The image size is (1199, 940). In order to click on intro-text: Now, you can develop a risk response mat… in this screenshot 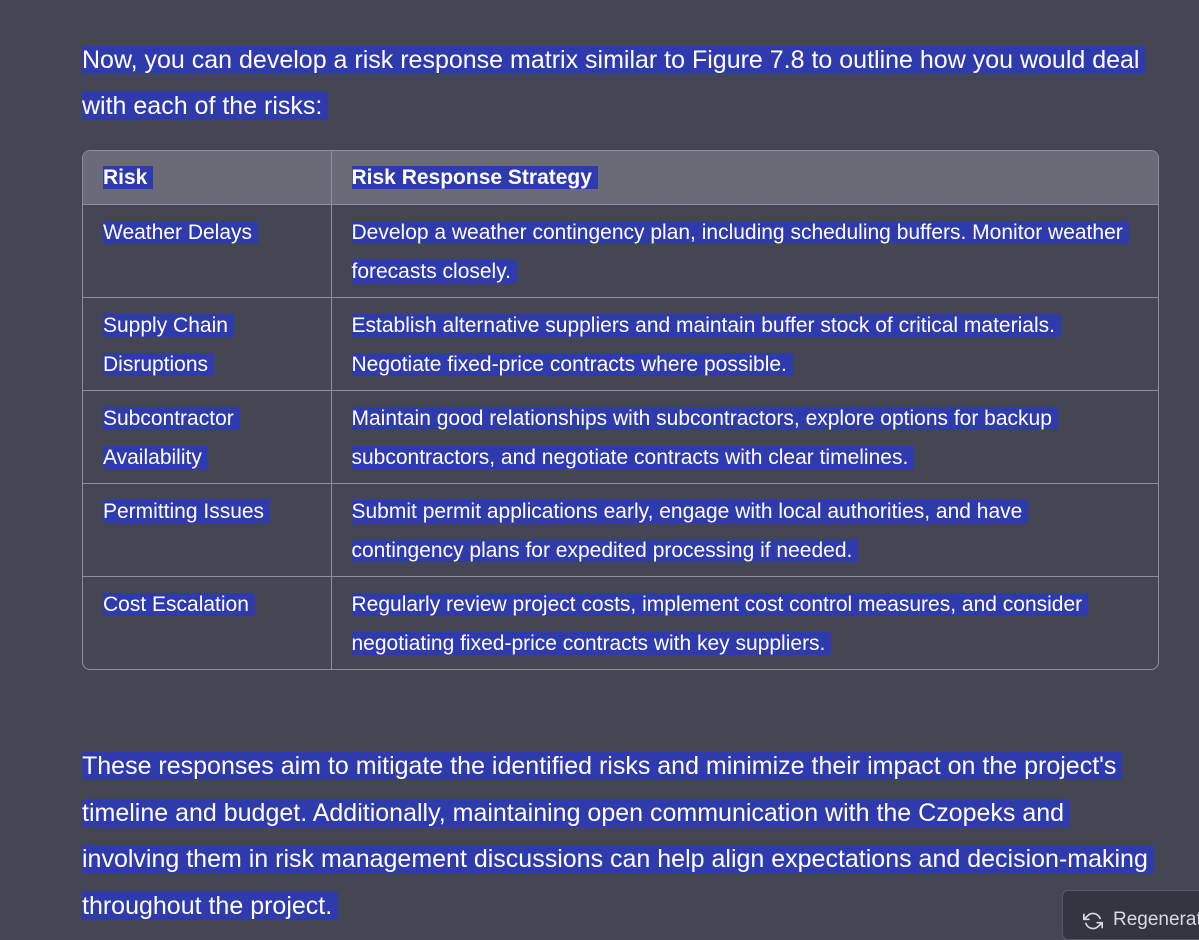, I will do `click(614, 83)`.